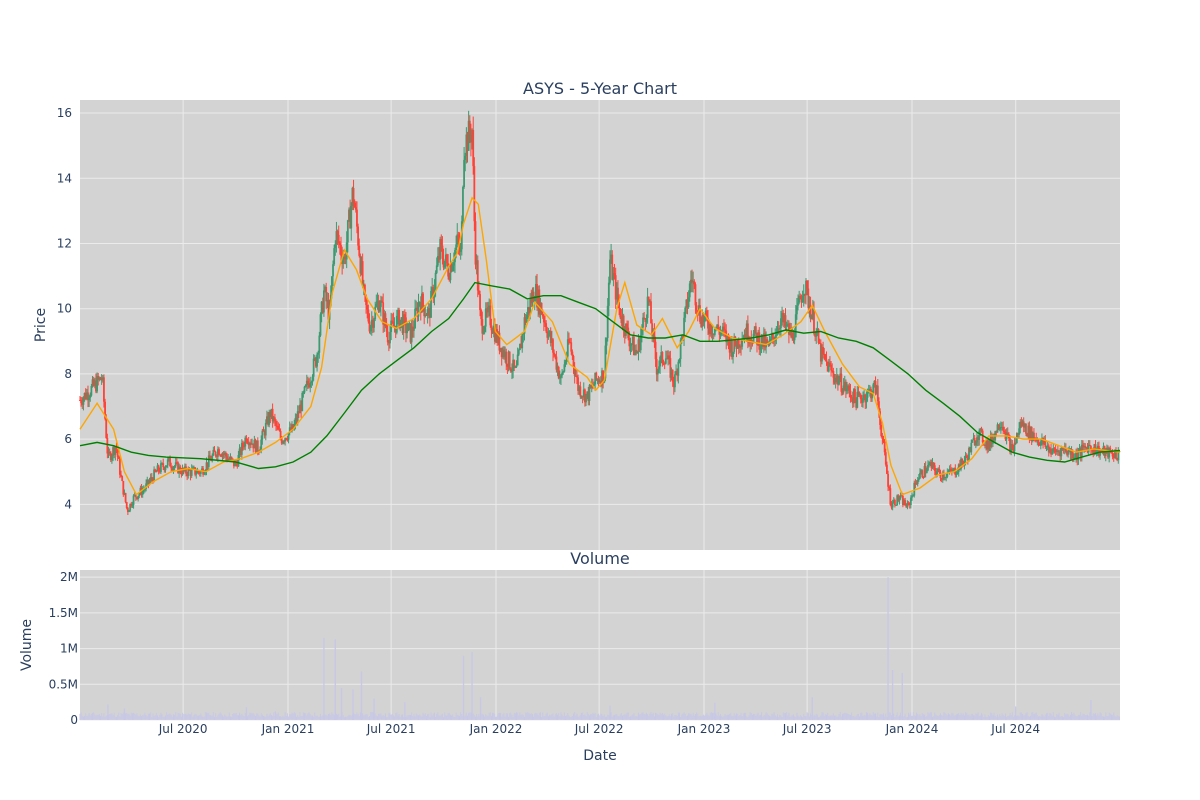  Describe the element at coordinates (64, 243) in the screenshot. I see `price-y-tick-label: 12` at that location.